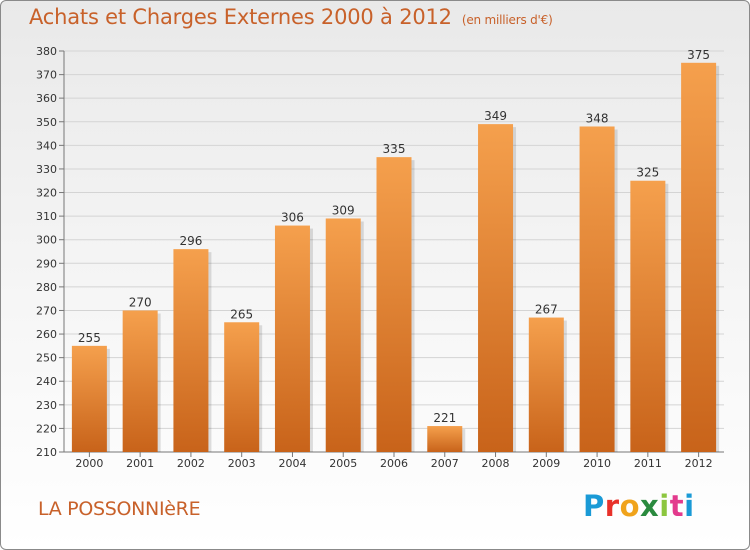 The height and width of the screenshot is (550, 750). Describe the element at coordinates (119, 509) in the screenshot. I see `commune-name: LA POSSONNIèRE` at that location.